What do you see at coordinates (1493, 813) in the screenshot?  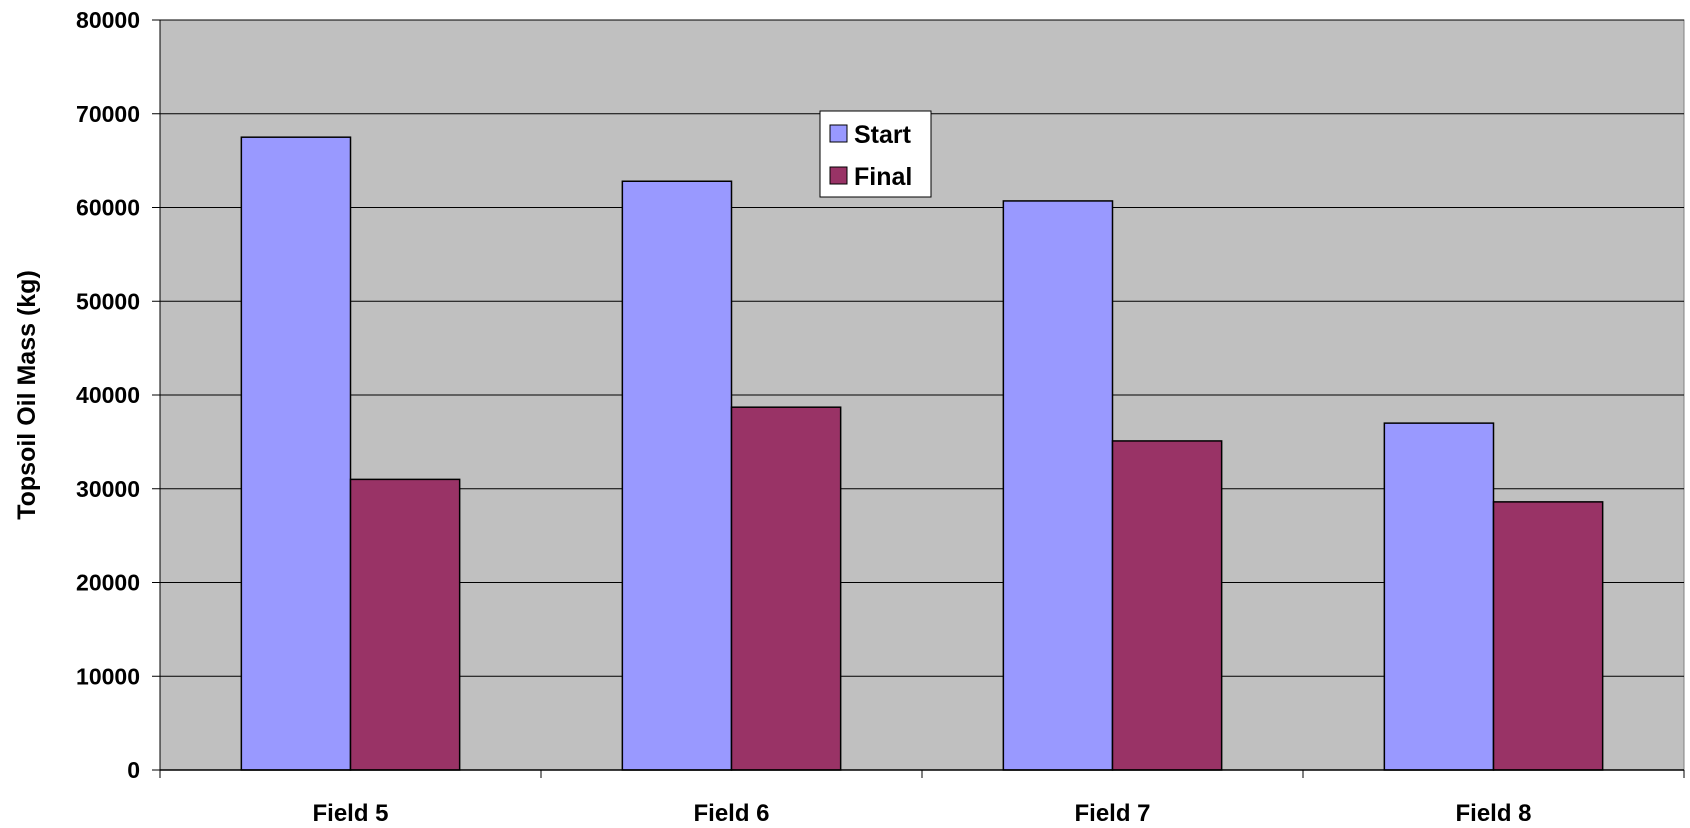 I see `x-category-label: Field 8` at bounding box center [1493, 813].